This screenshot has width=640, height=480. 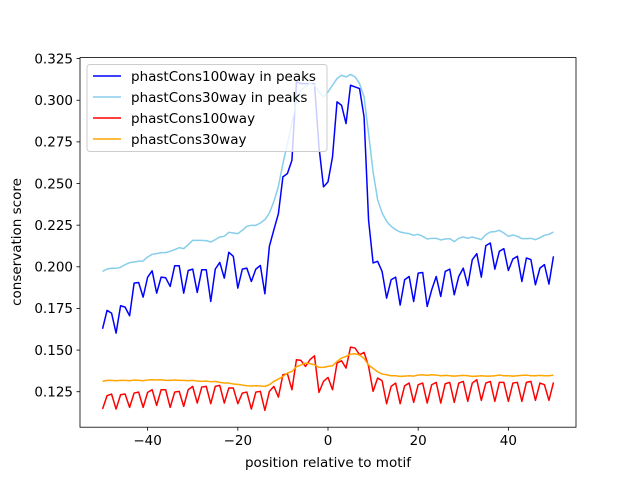 What do you see at coordinates (53, 268) in the screenshot?
I see `y-tick-label: 0.200` at bounding box center [53, 268].